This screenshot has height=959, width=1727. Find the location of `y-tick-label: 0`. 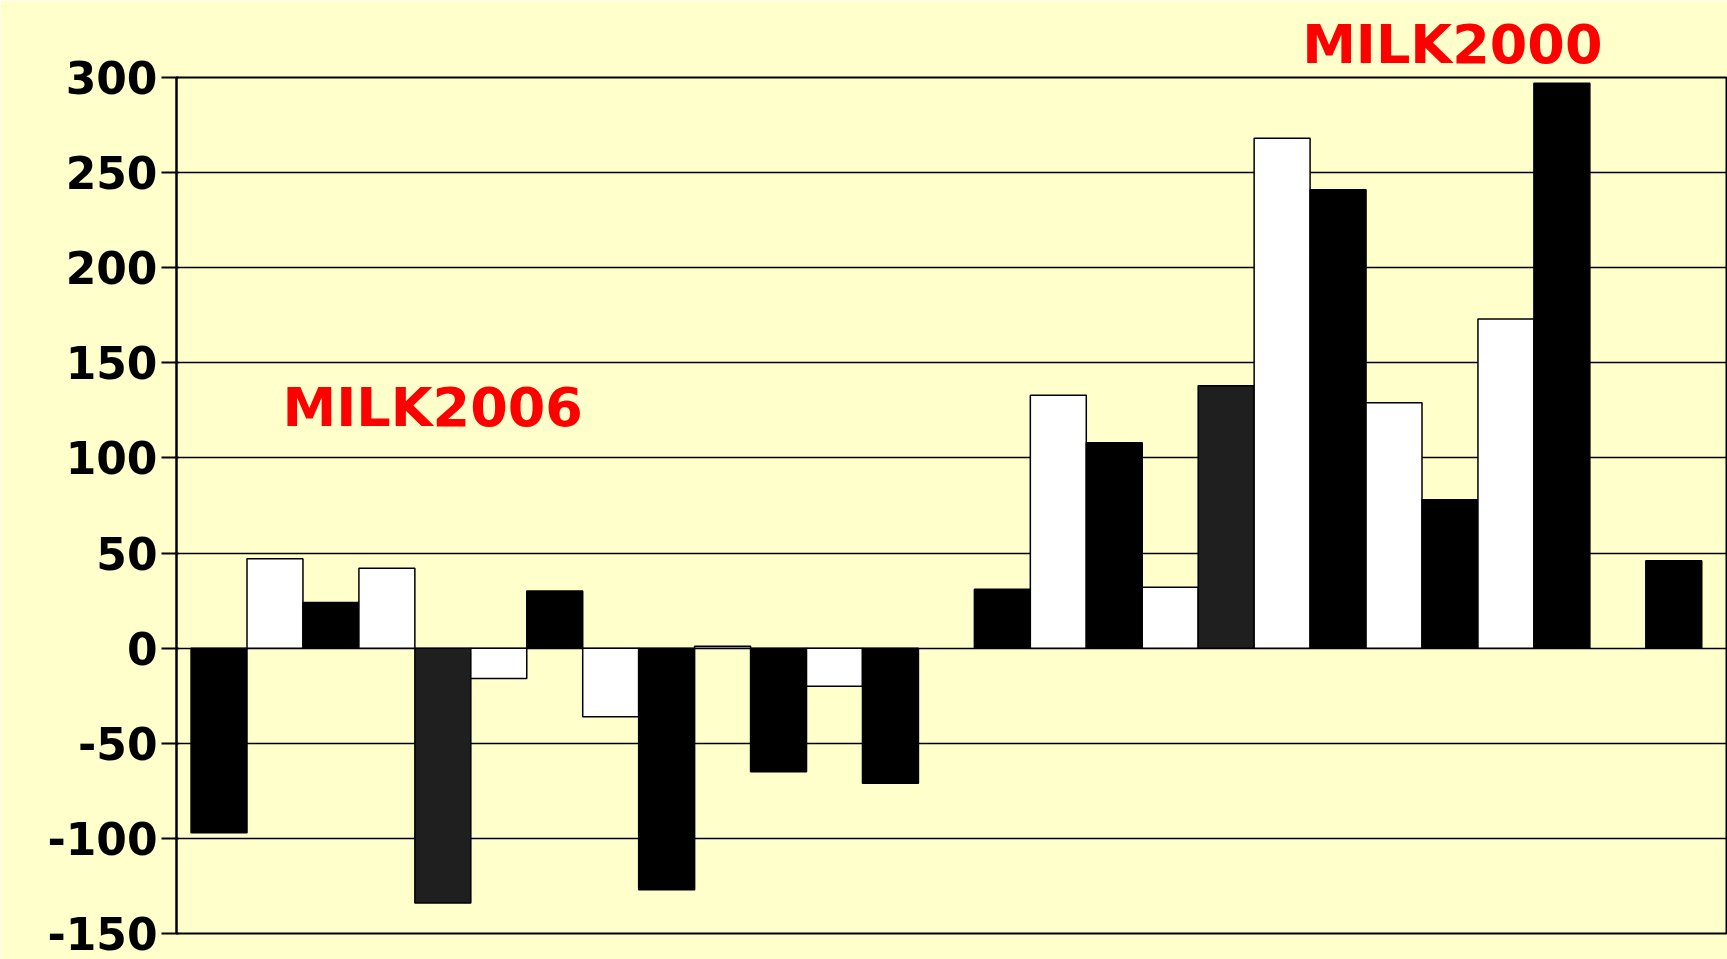

y-tick-label: 0 is located at coordinates (142, 649).